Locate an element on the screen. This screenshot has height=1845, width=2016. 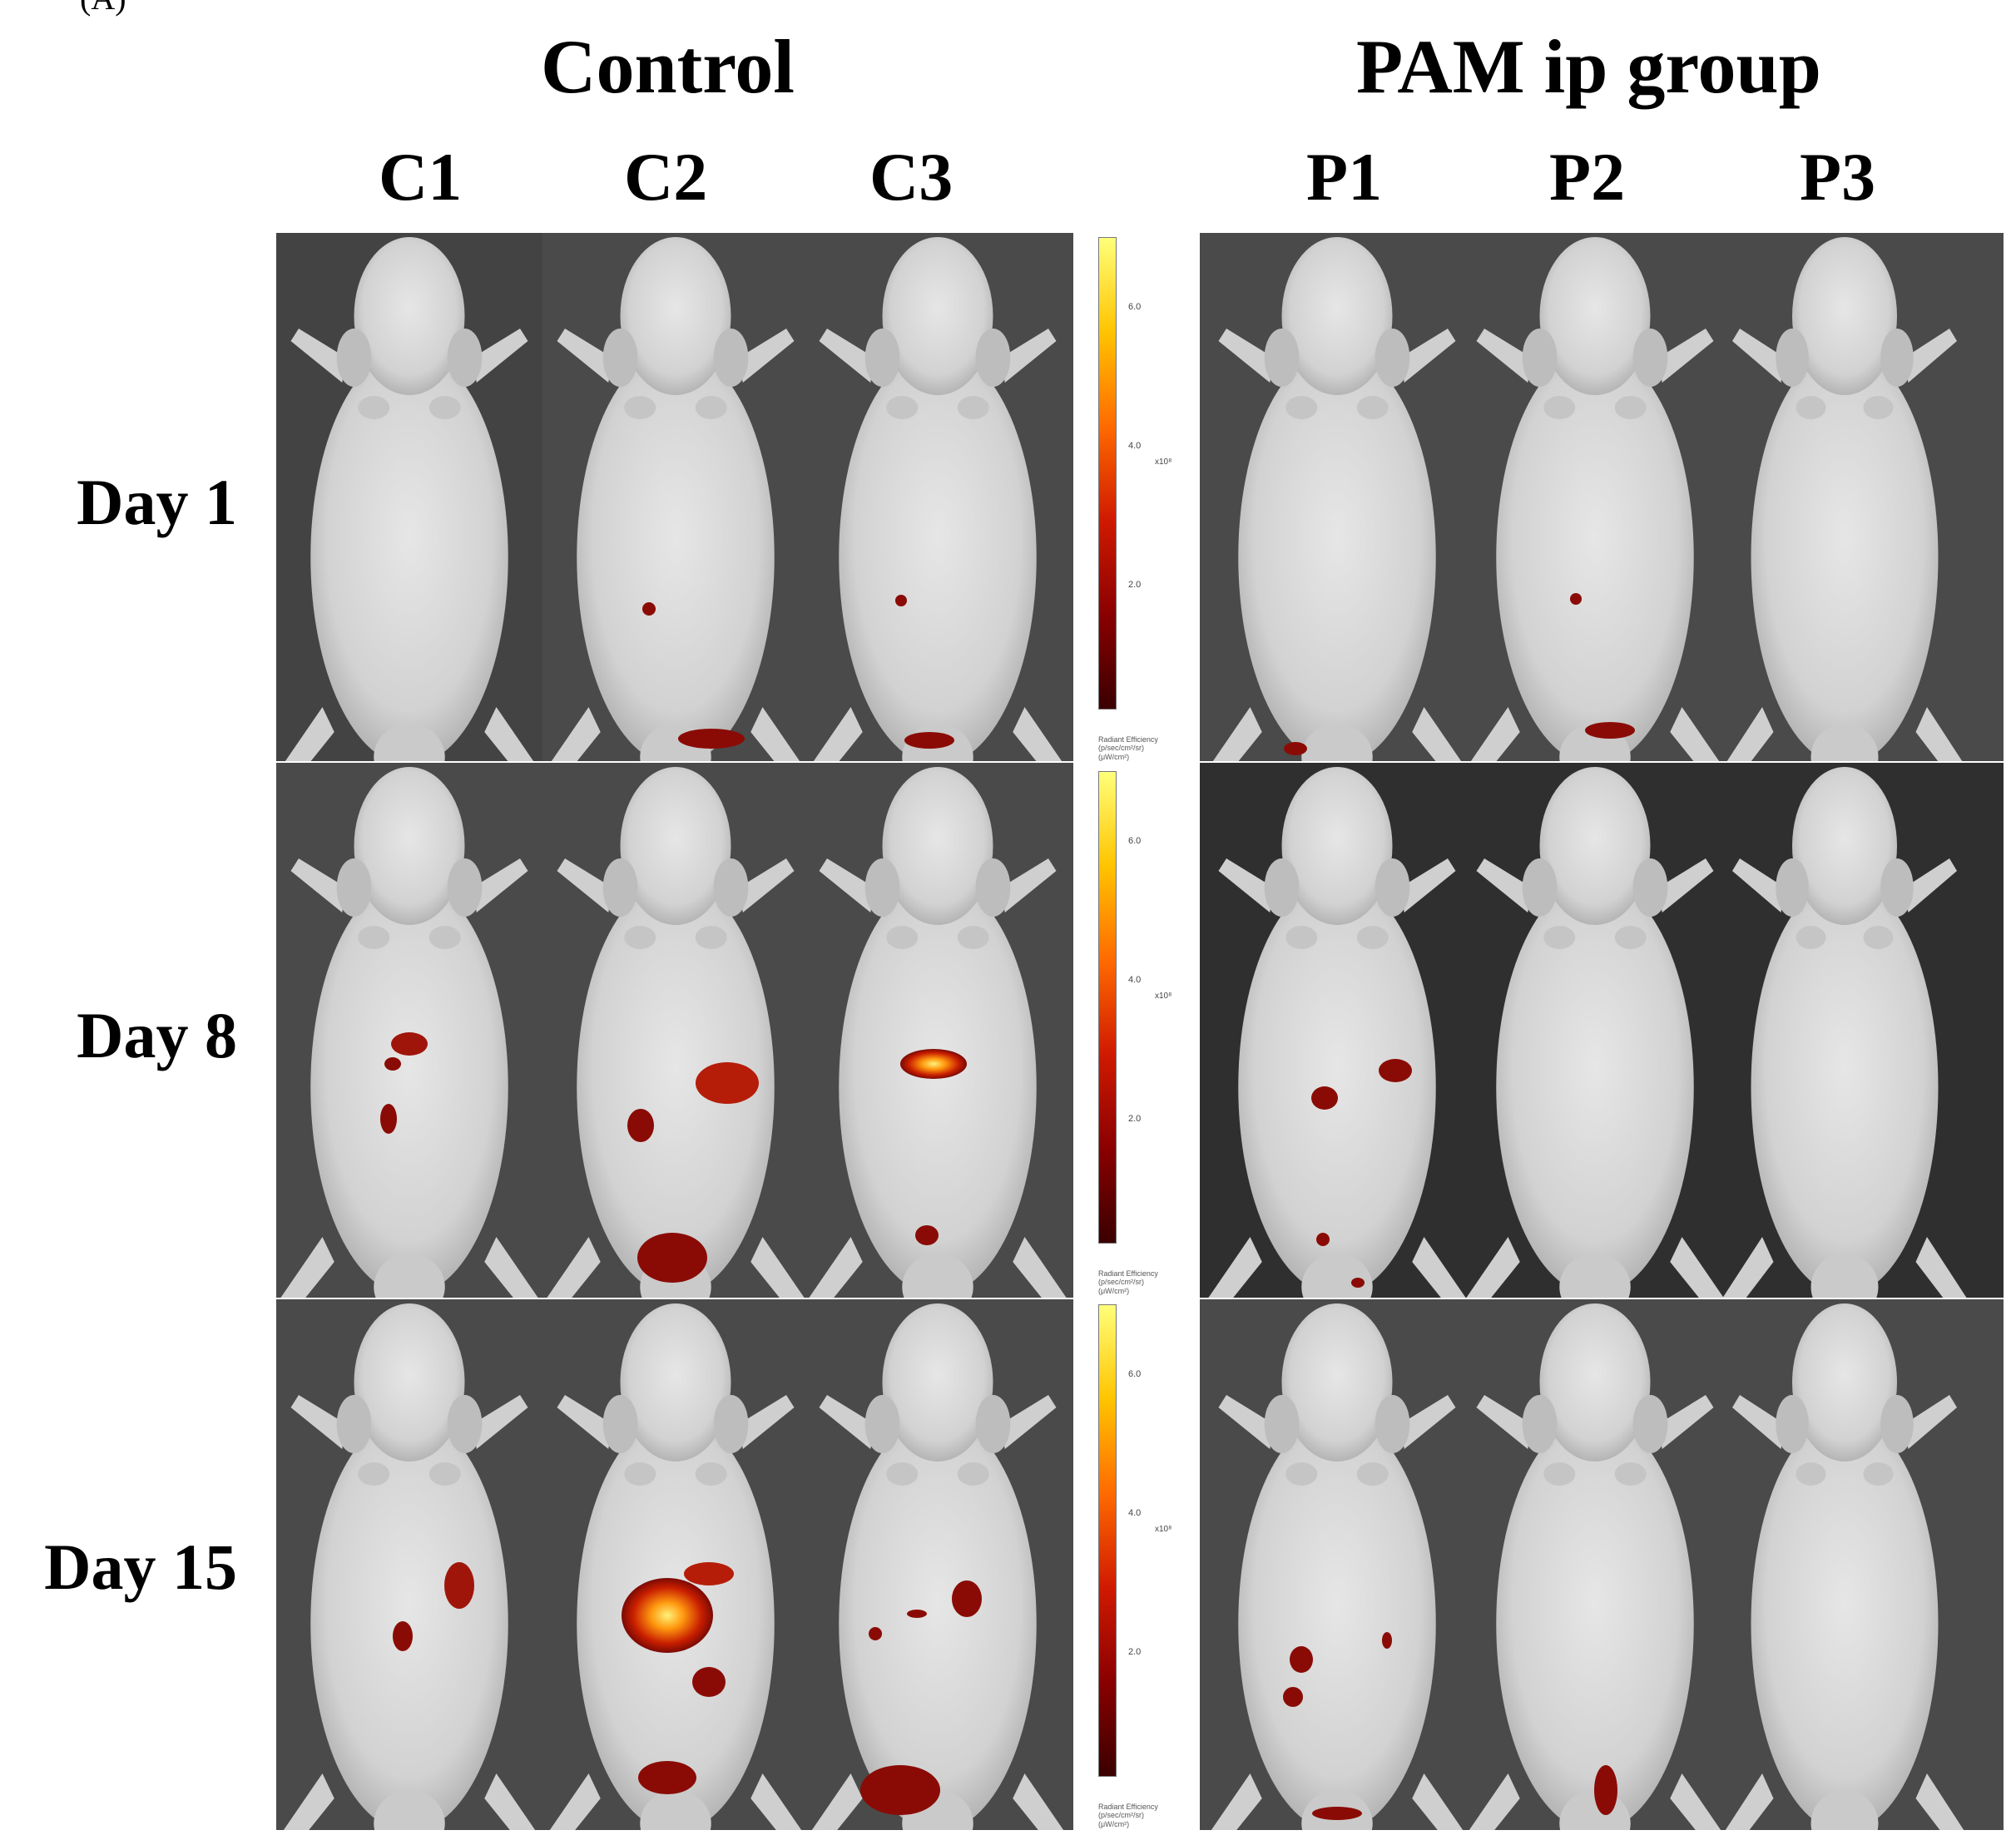
column-label-p2: P2 is located at coordinates (1587, 177).